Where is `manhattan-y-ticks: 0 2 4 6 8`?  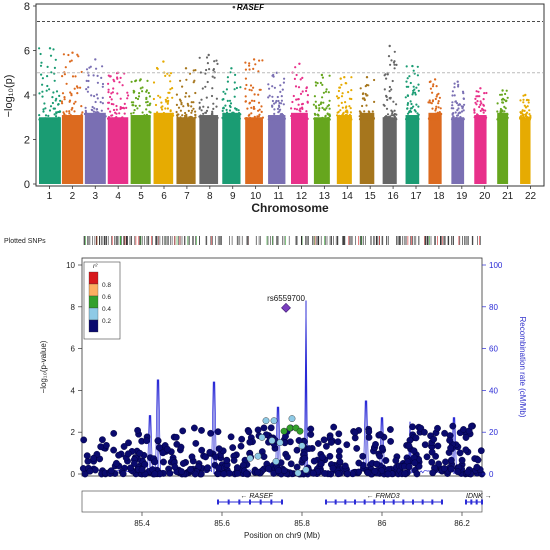
manhattan-y-ticks: 0 2 4 6 8 is located at coordinates (30, 96).